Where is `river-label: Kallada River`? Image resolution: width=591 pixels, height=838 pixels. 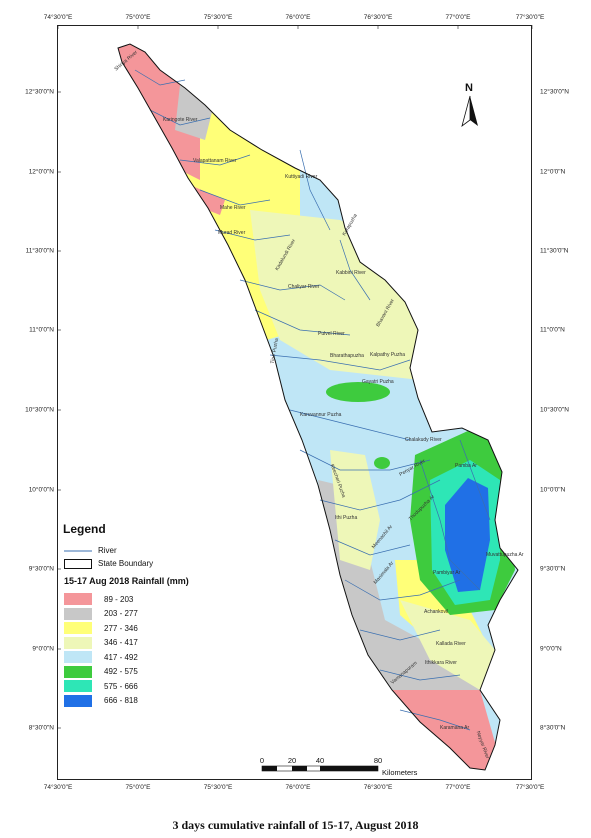 river-label: Kallada River is located at coordinates (451, 644).